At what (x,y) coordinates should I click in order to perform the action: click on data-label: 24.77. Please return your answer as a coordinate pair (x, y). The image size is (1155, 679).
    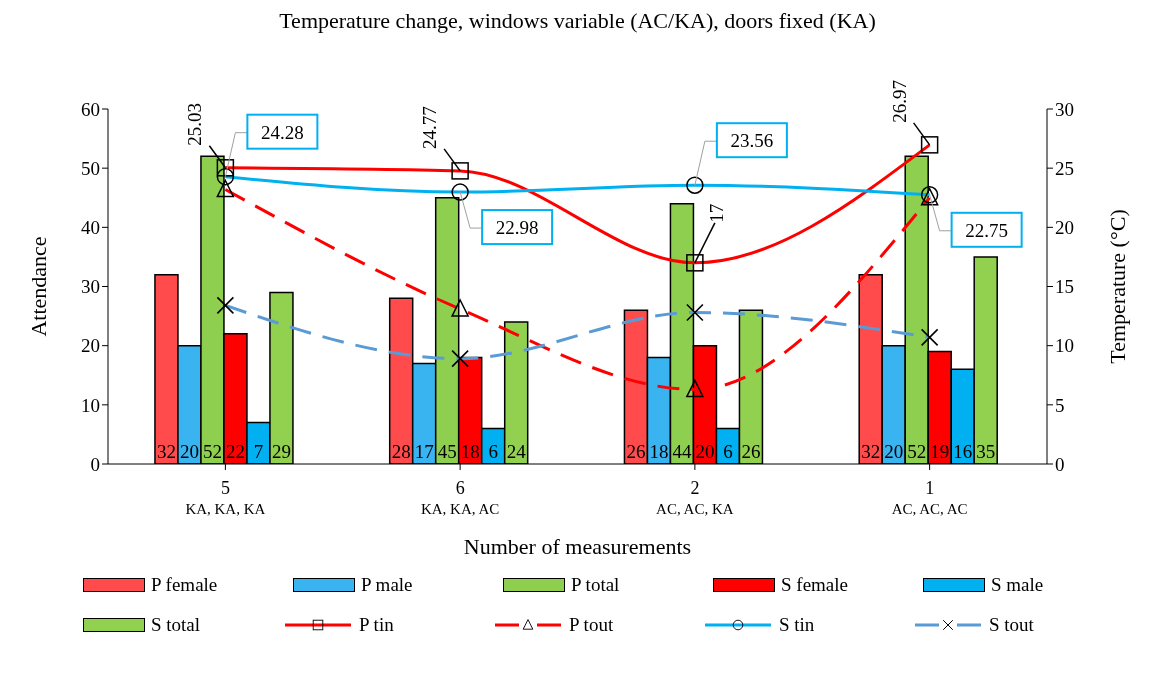
    Looking at the image, I should click on (430, 127).